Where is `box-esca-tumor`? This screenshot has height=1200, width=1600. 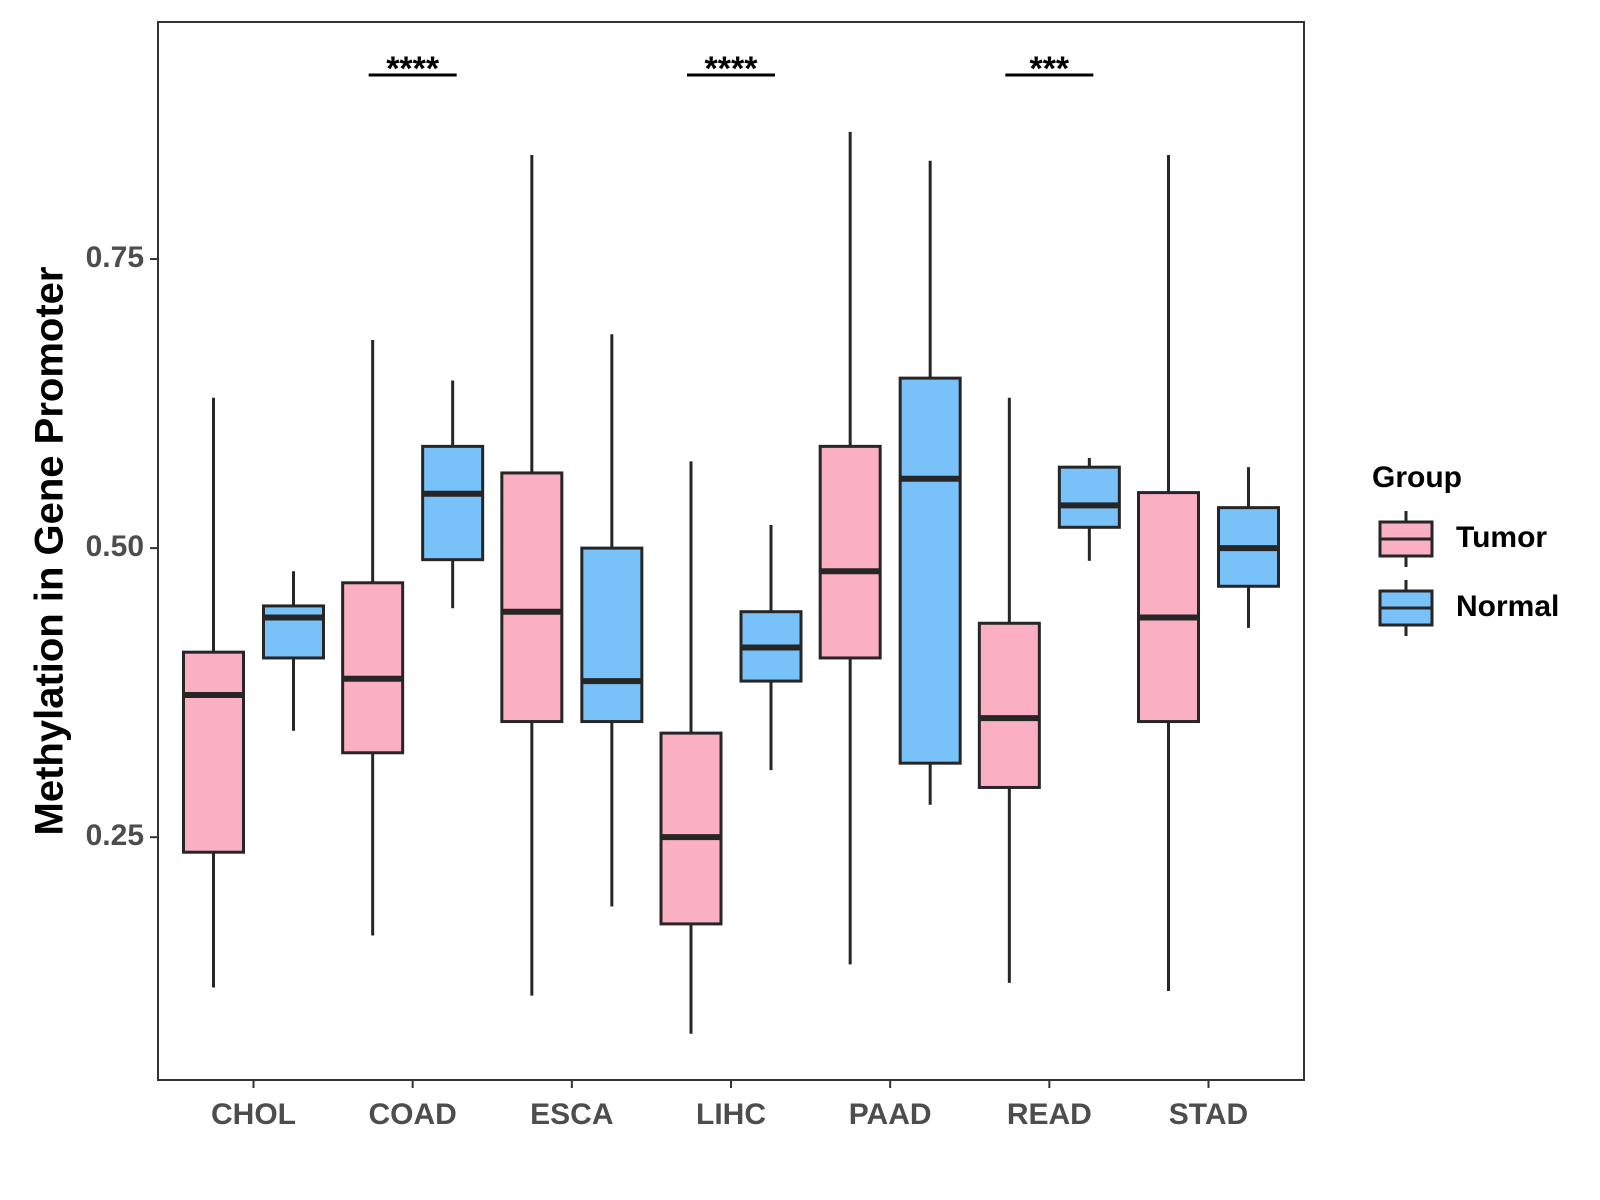
box-esca-tumor is located at coordinates (532, 575).